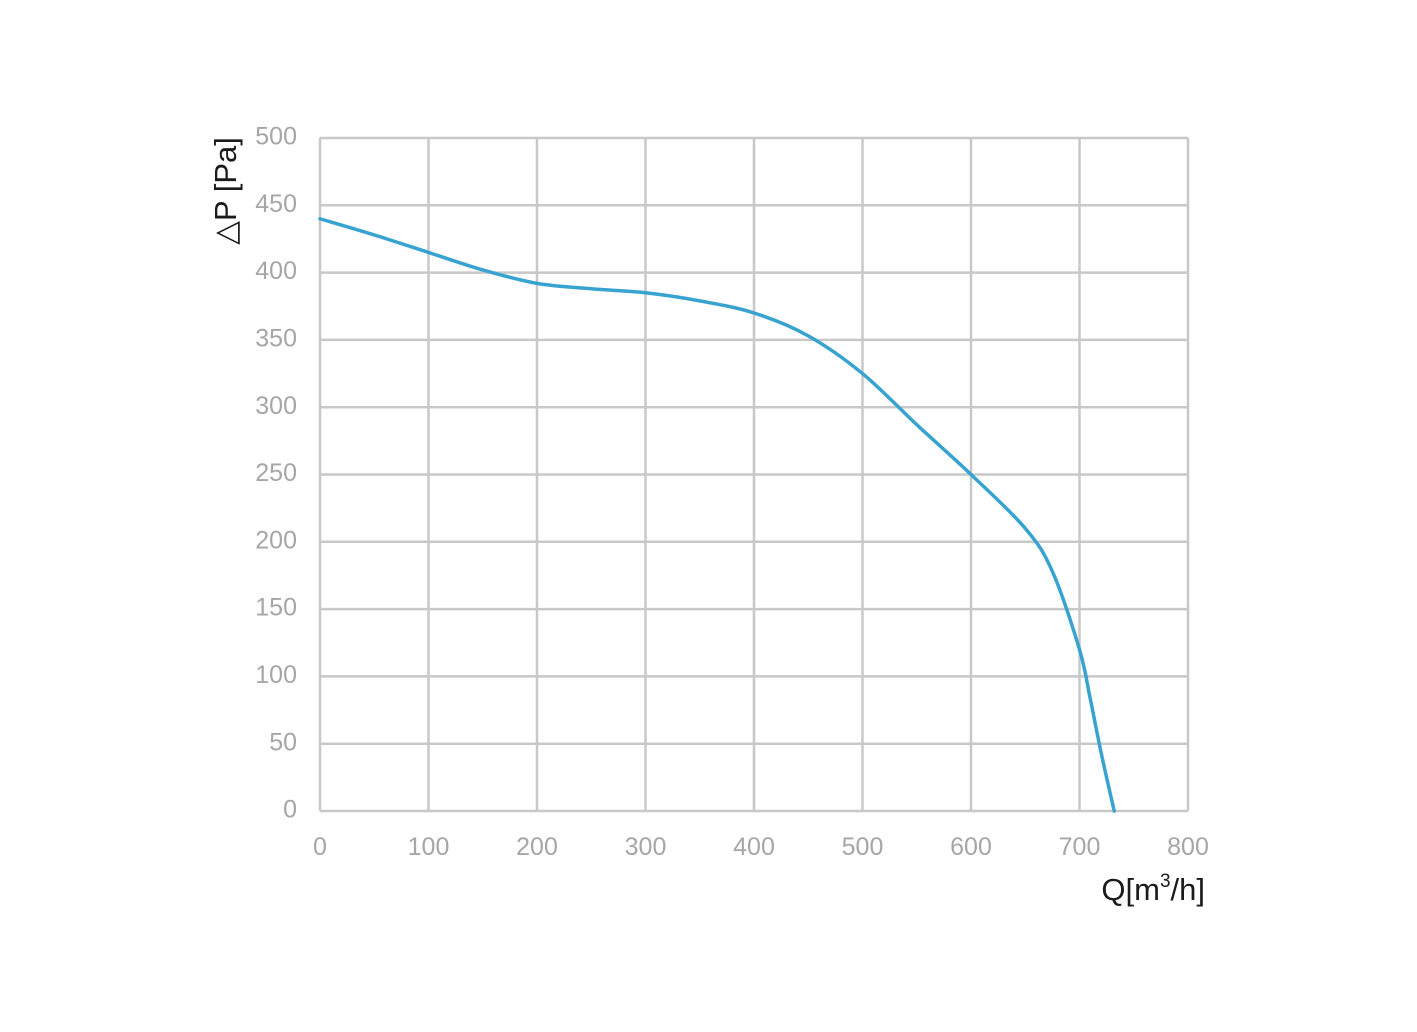 The width and height of the screenshot is (1417, 1032). What do you see at coordinates (1130, 889) in the screenshot?
I see `x-axis-title-main: Q[m` at bounding box center [1130, 889].